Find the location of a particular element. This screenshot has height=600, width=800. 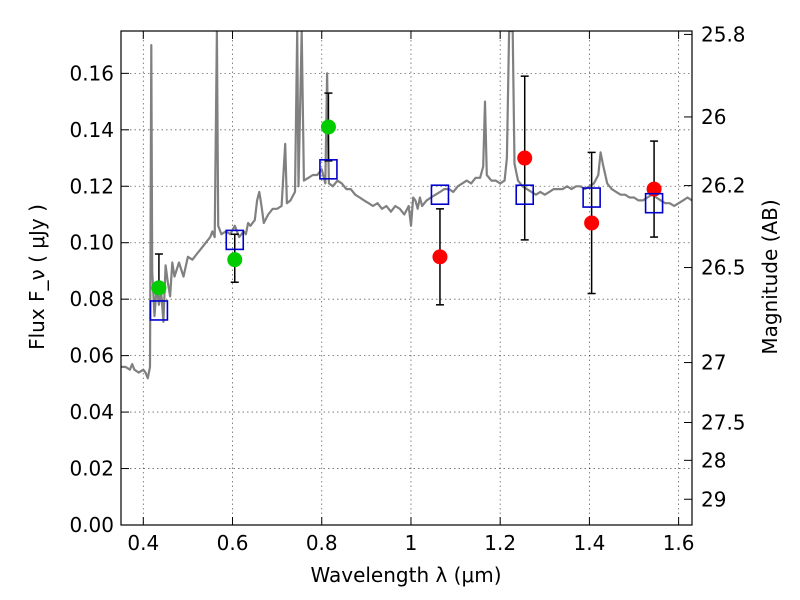

magnitude-tick-label: 26.2 is located at coordinates (723, 186).